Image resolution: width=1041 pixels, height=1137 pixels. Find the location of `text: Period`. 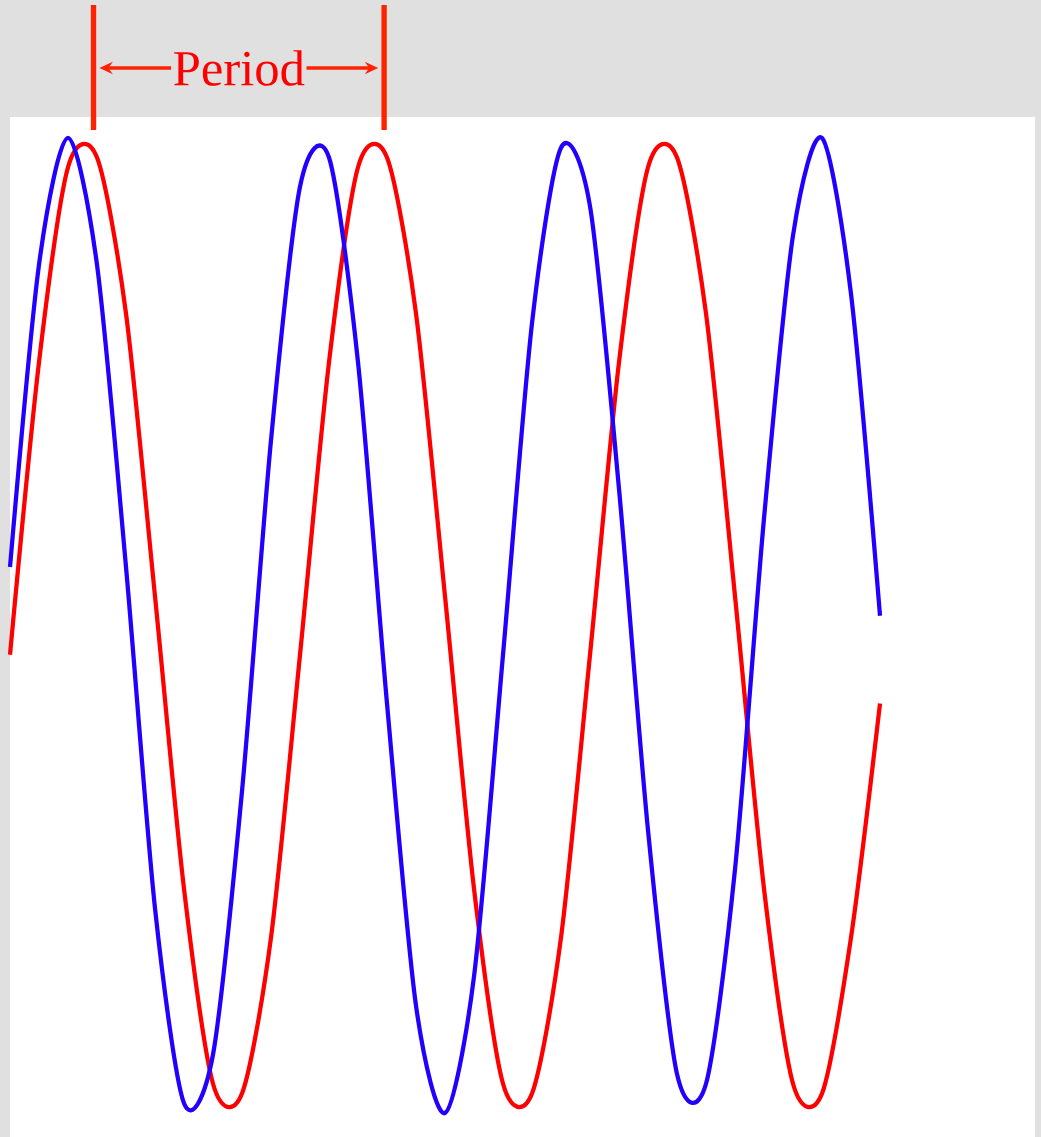

text: Period is located at coordinates (239, 68).